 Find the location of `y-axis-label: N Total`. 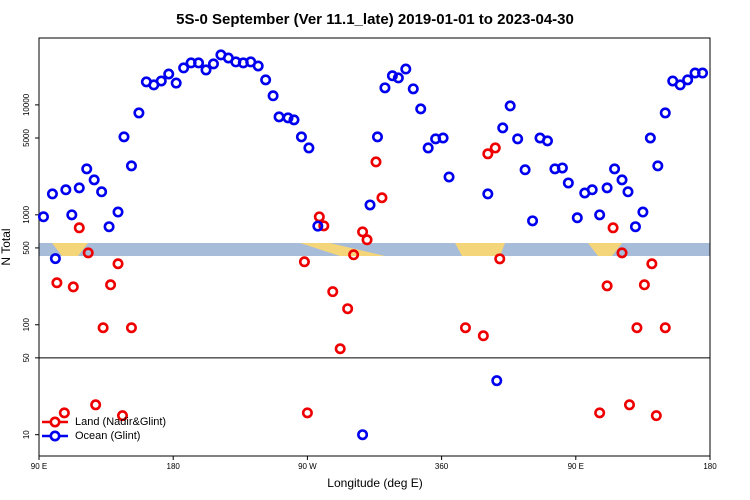

y-axis-label: N Total is located at coordinates (6, 246).